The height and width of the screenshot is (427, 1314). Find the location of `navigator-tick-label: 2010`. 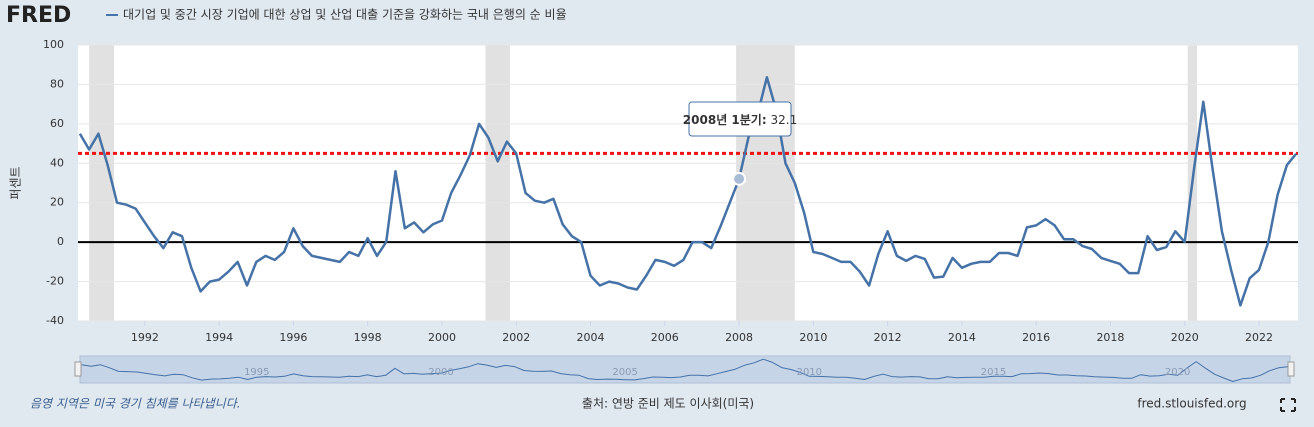

navigator-tick-label: 2010 is located at coordinates (809, 372).